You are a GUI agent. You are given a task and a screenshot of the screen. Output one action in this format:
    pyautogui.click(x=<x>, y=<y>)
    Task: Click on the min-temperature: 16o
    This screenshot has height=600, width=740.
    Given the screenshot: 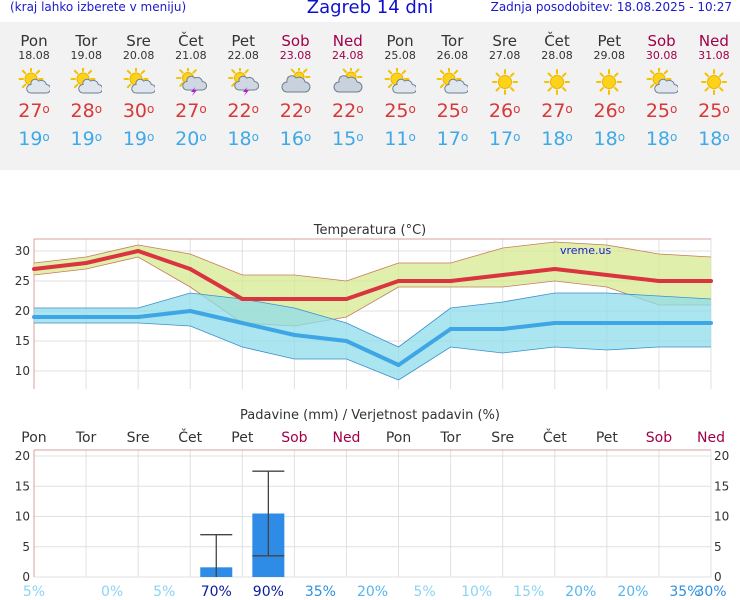 What is the action you would take?
    pyautogui.click(x=295, y=139)
    